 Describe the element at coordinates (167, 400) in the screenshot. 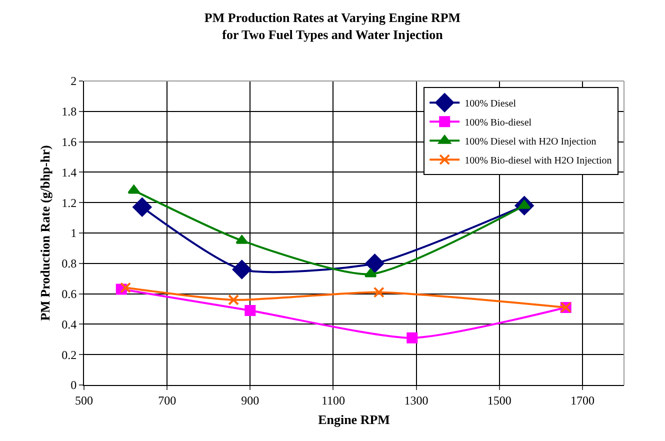

I see `x-tick-label: 700` at that location.